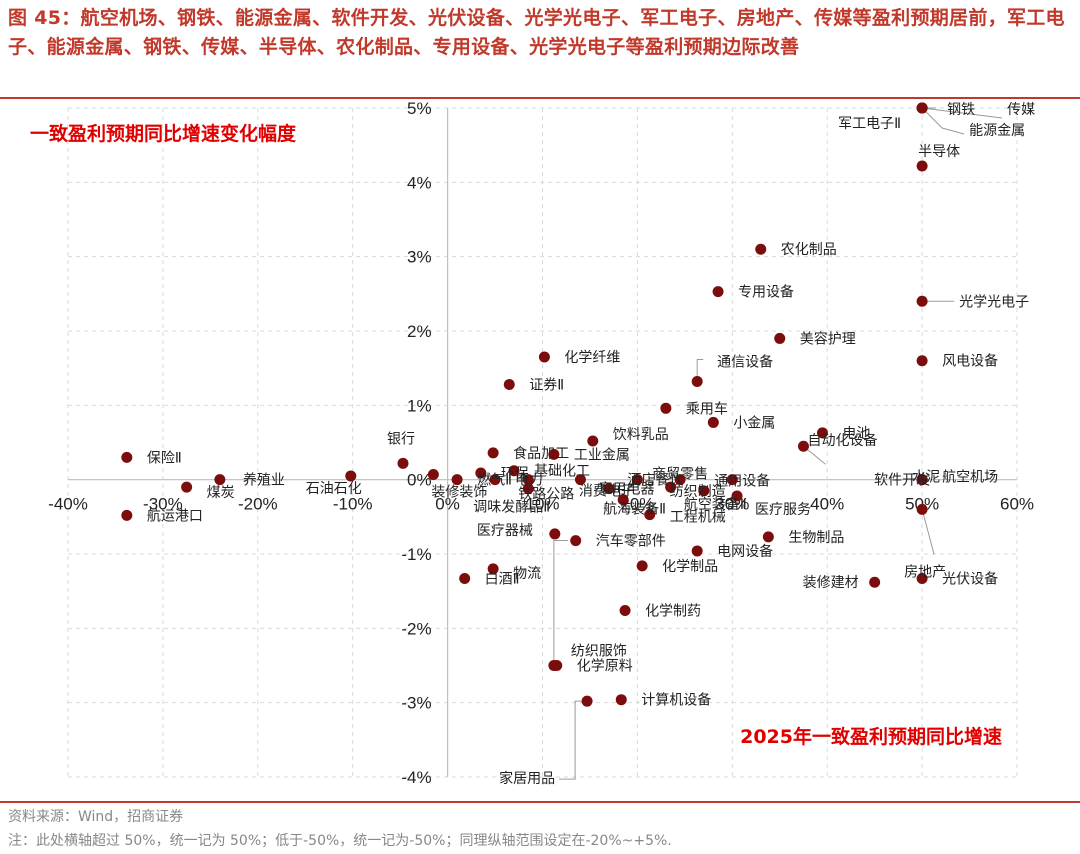 The height and width of the screenshot is (854, 1080). Describe the element at coordinates (783, 510) in the screenshot. I see `point-label: 医疗服务` at that location.